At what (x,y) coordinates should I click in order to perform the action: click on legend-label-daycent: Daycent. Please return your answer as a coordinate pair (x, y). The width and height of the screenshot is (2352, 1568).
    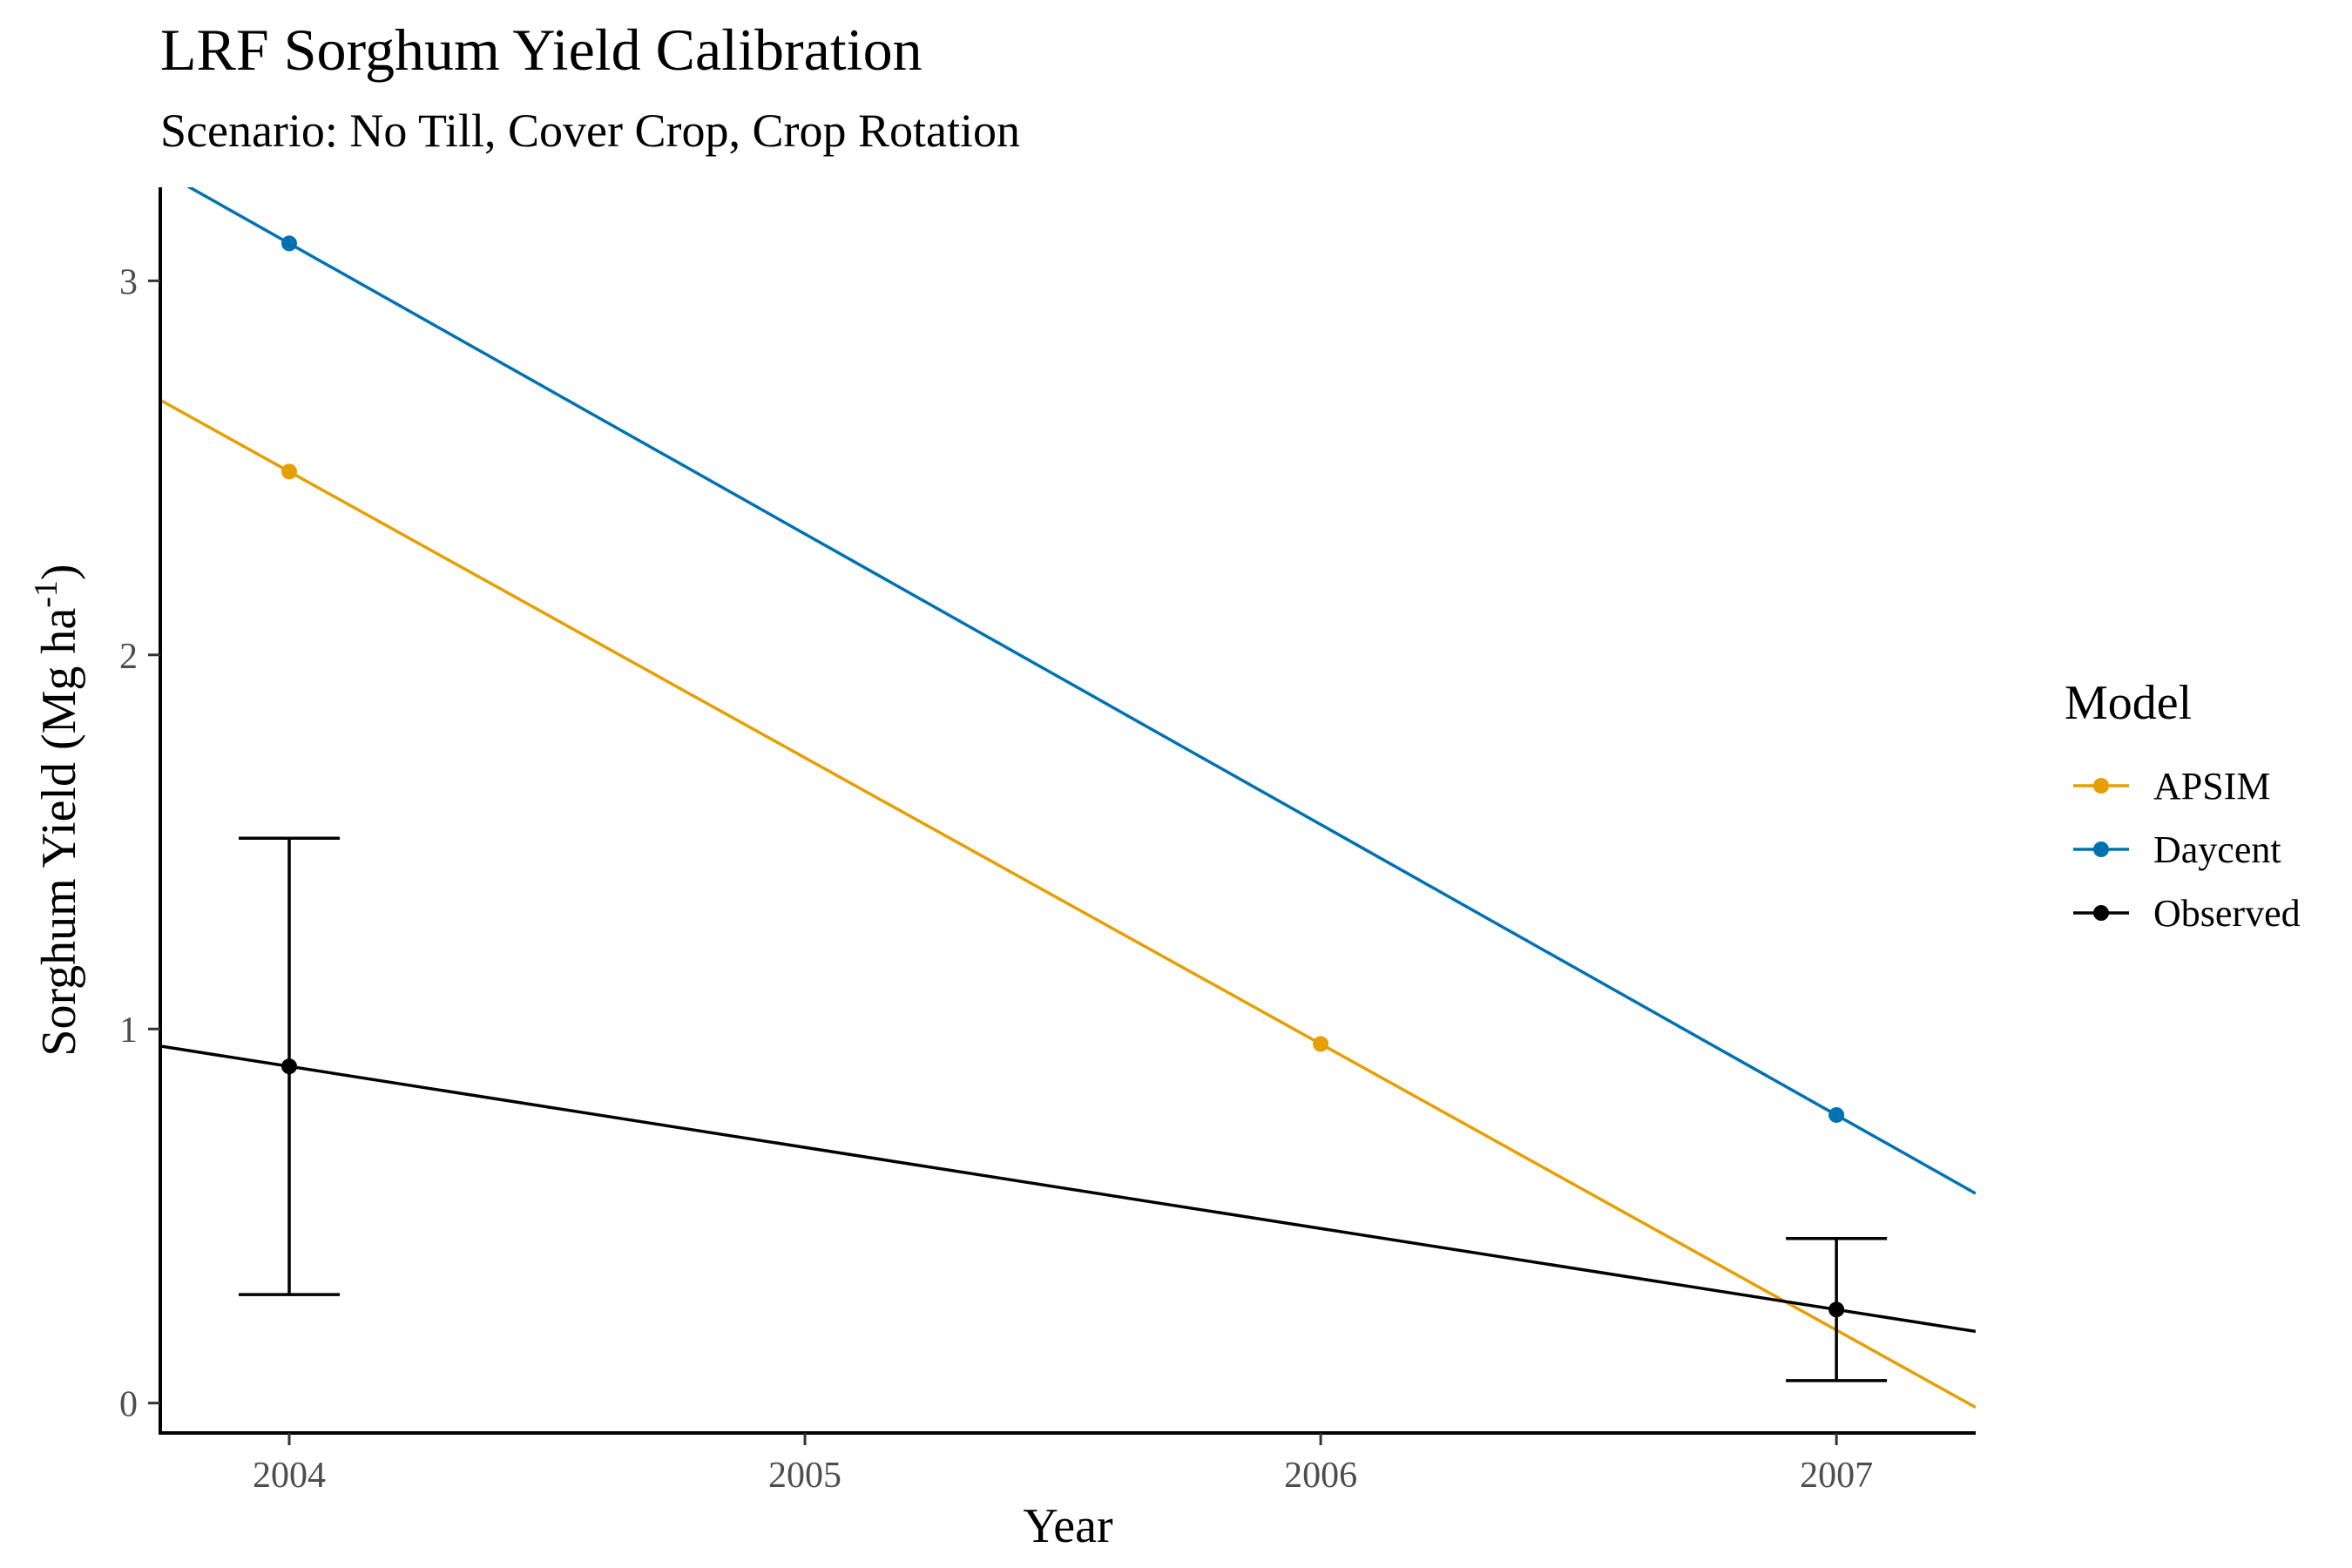
    Looking at the image, I should click on (2217, 849).